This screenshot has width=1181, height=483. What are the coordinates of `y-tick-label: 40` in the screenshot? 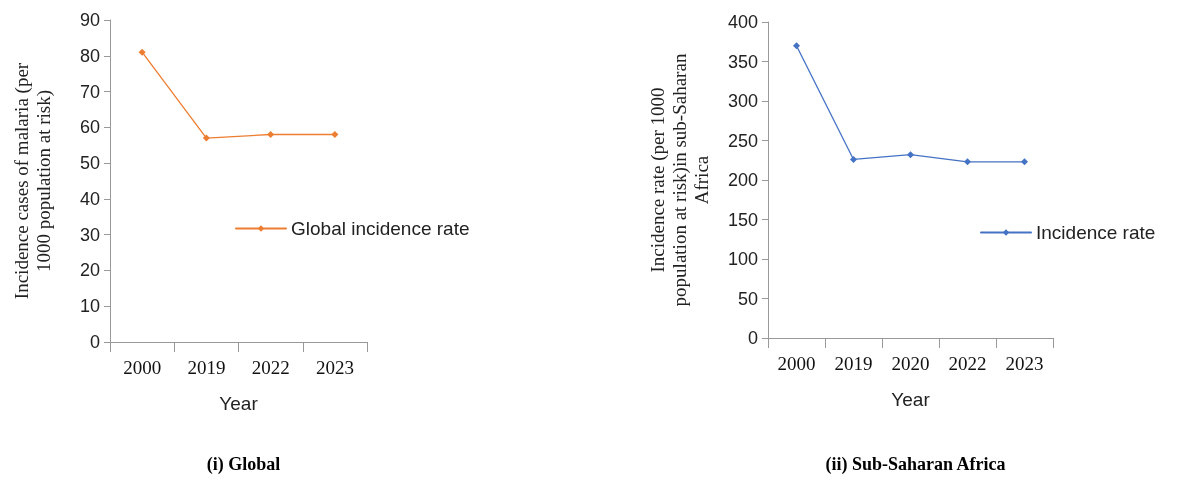 It's located at (89, 198).